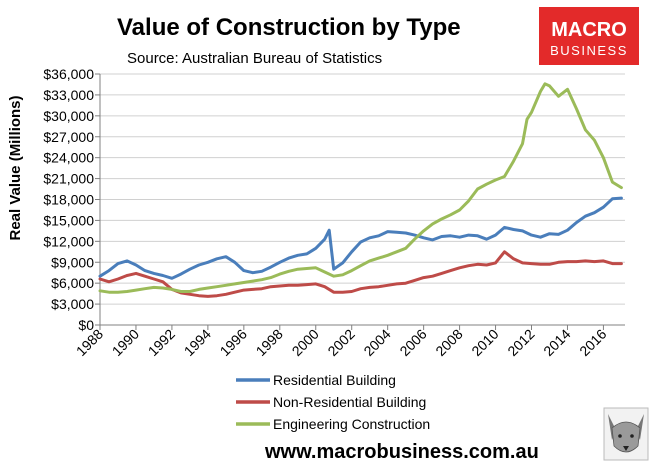 The height and width of the screenshot is (471, 660). I want to click on x-tick-label: 1990, so click(125, 342).